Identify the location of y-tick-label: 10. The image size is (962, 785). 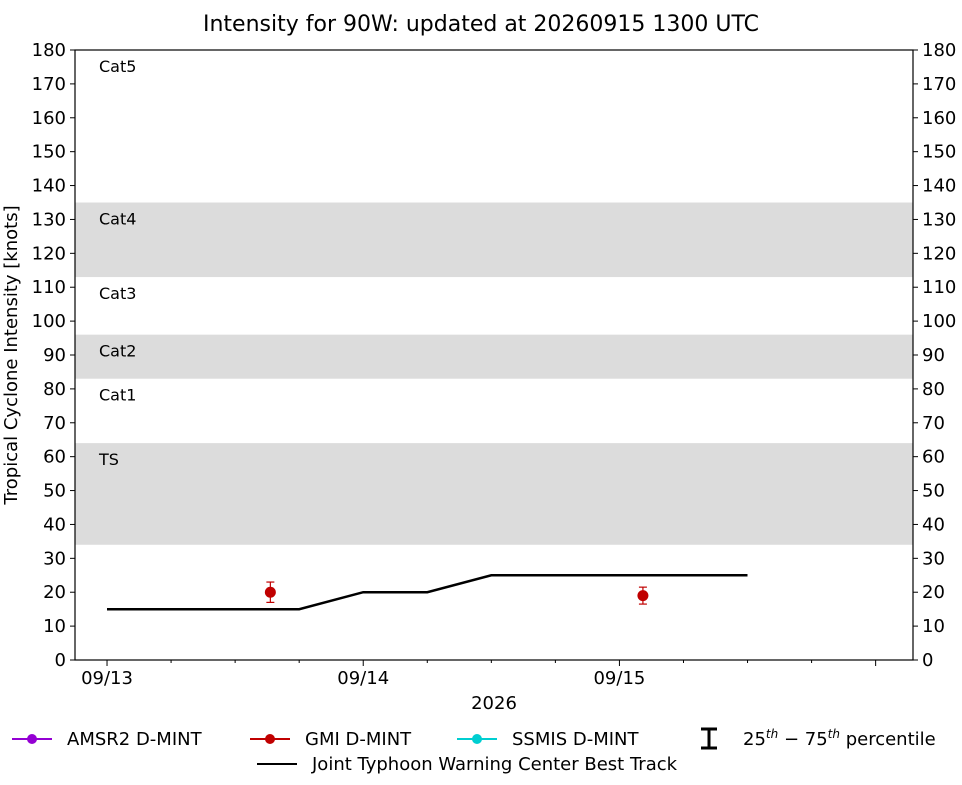
(54, 626).